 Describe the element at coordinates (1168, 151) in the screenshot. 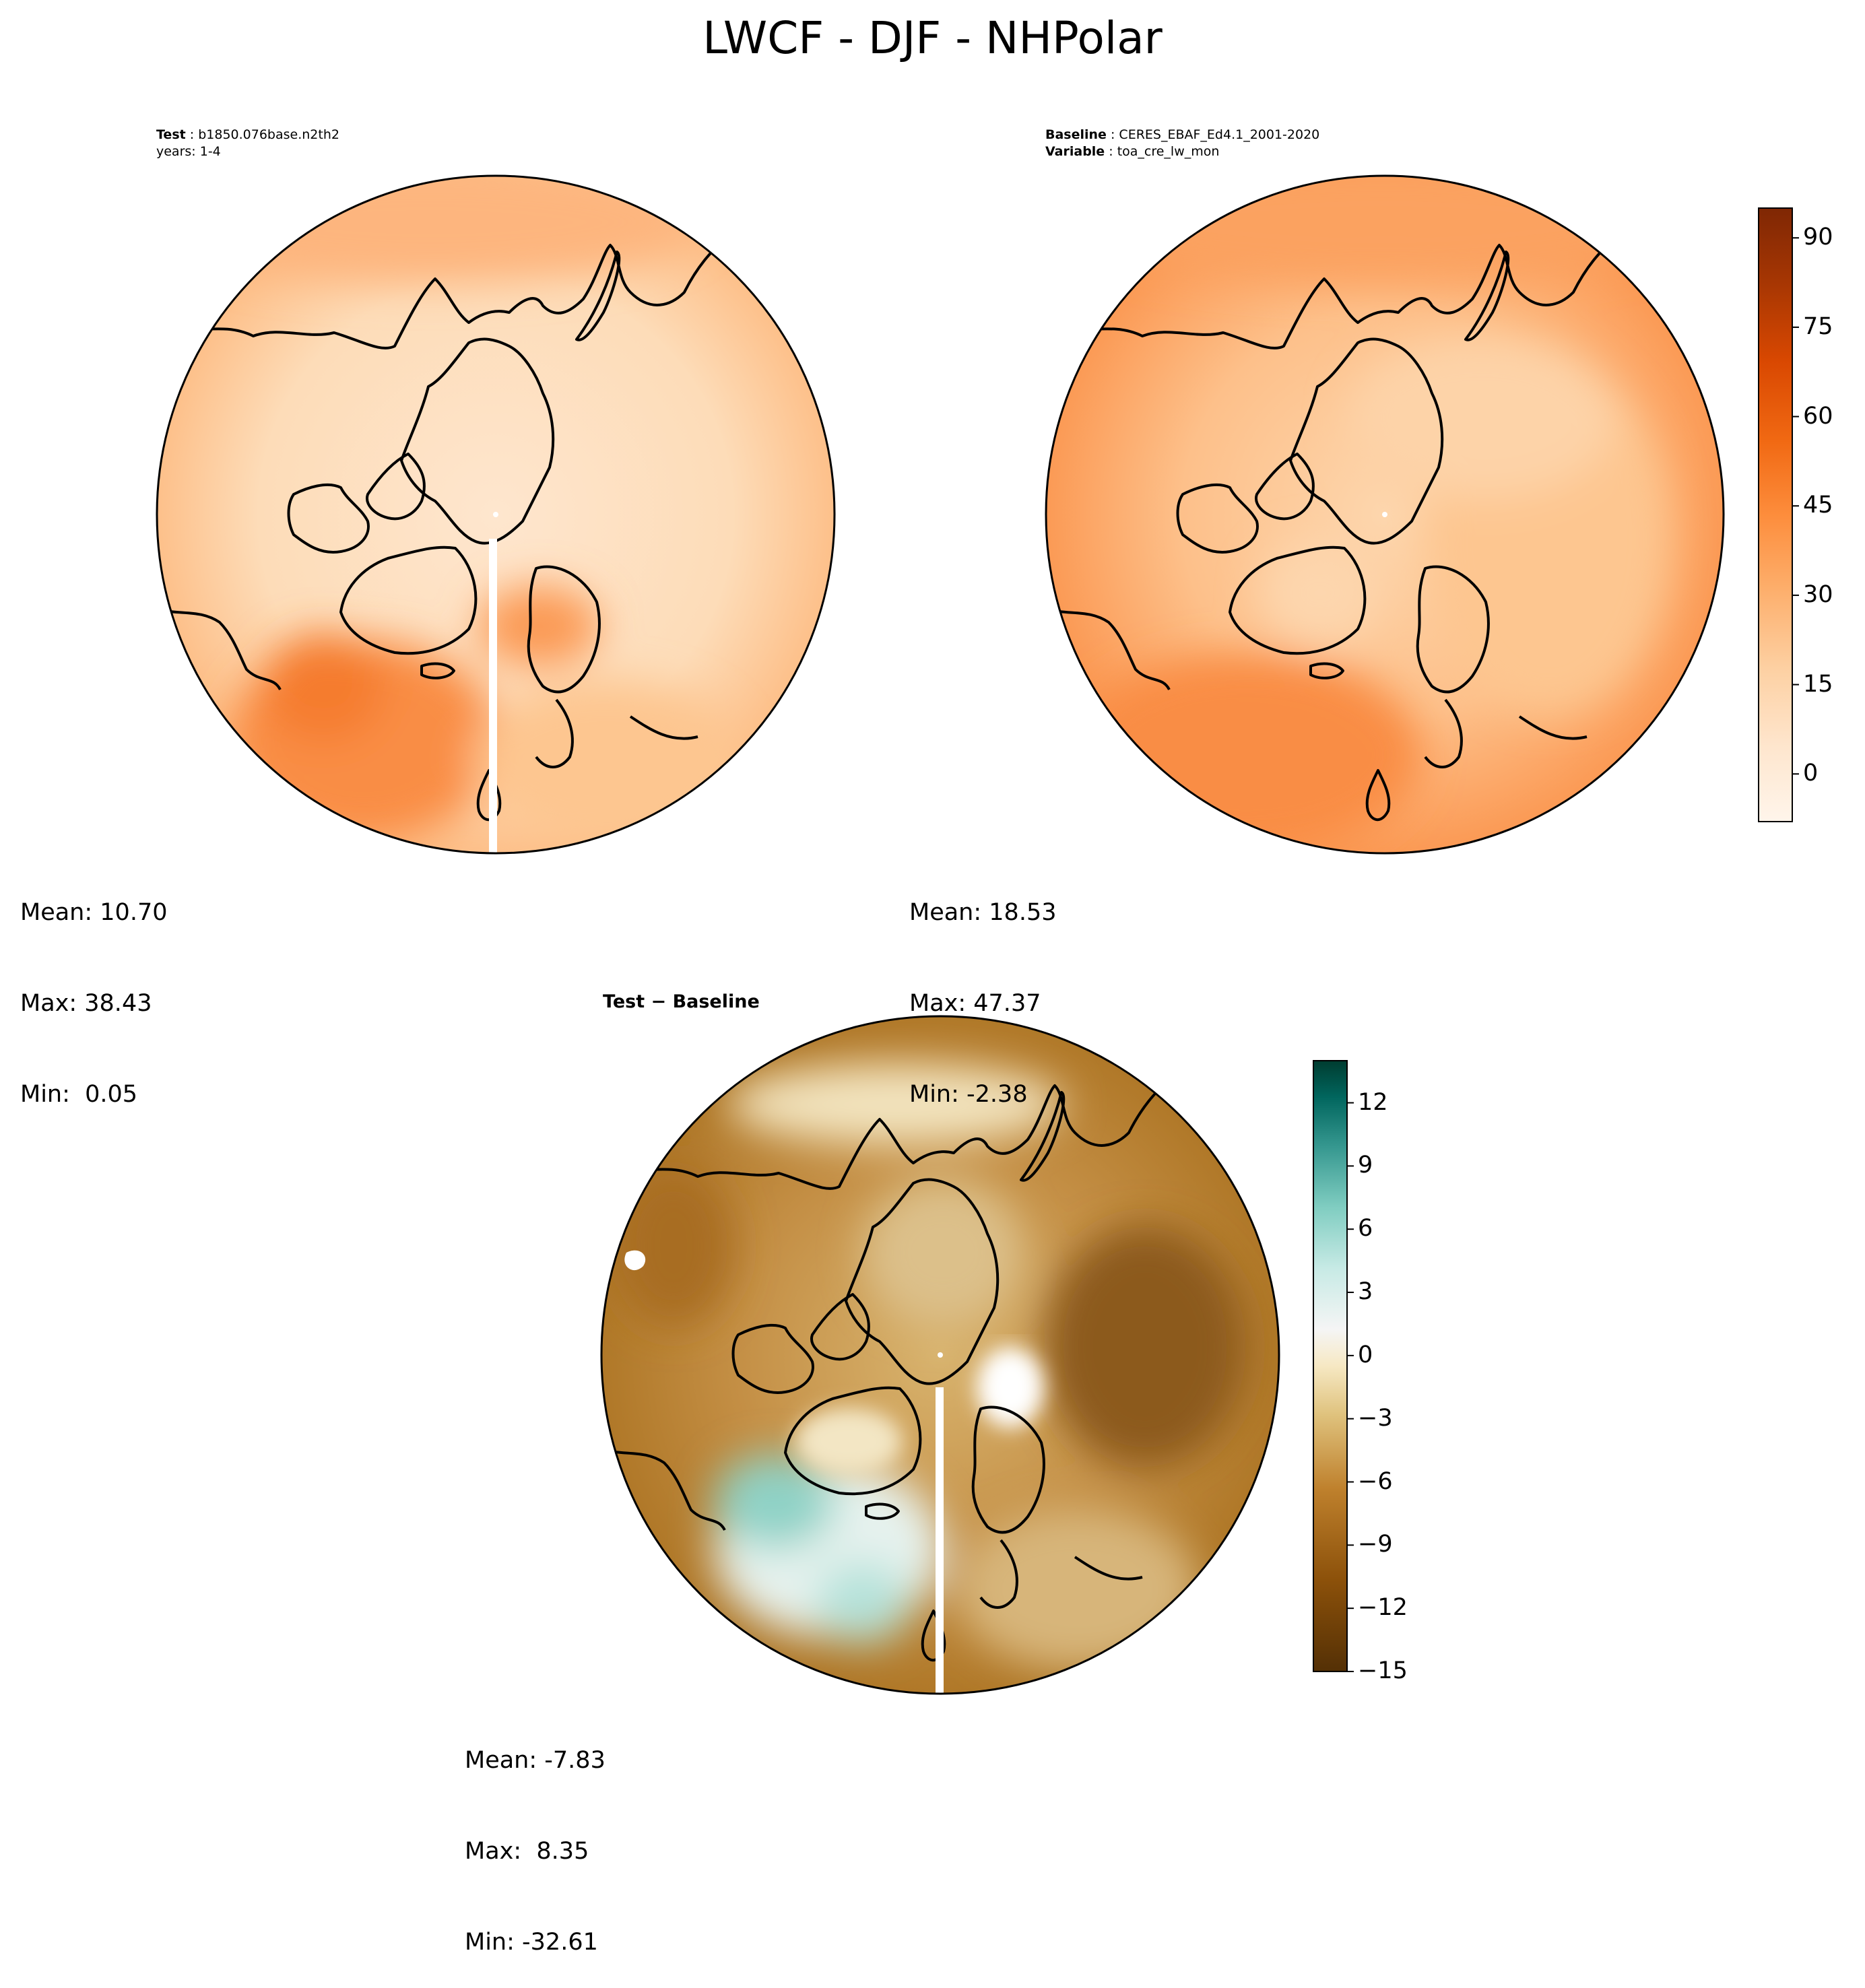

I see `variable-name: toa_cre_lw_mon` at that location.